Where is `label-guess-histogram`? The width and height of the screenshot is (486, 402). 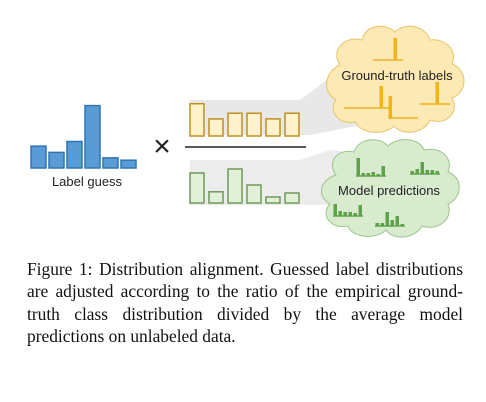
label-guess-histogram is located at coordinates (83, 136).